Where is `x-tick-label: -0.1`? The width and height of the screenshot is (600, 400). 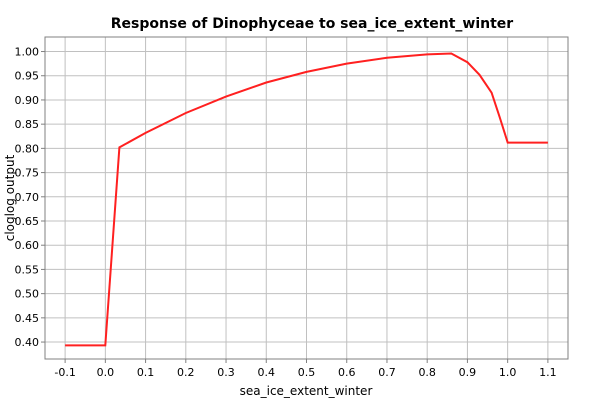
x-tick-label: -0.1 is located at coordinates (64, 372).